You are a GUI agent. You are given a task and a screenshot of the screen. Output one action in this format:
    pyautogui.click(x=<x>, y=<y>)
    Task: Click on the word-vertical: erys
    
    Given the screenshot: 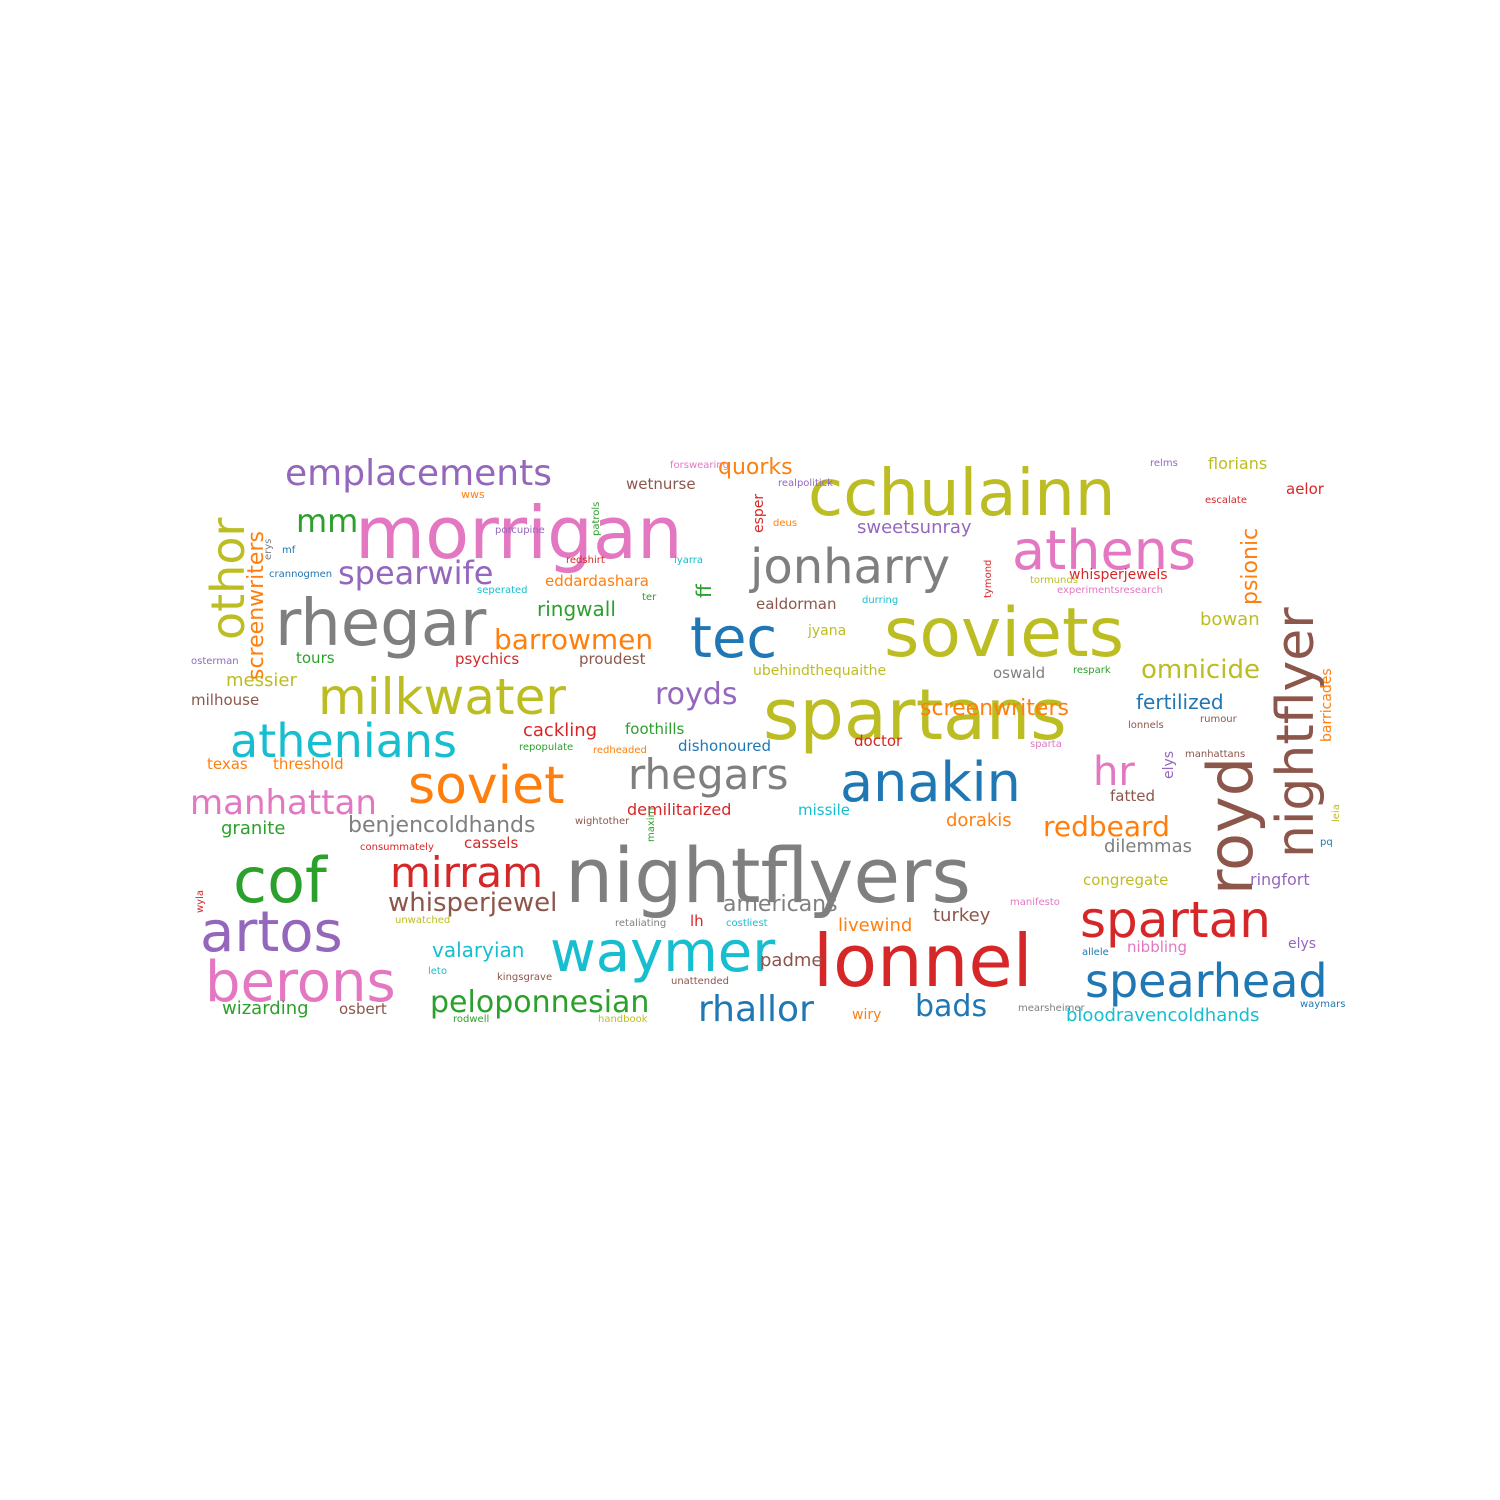 What is the action you would take?
    pyautogui.click(x=268, y=549)
    